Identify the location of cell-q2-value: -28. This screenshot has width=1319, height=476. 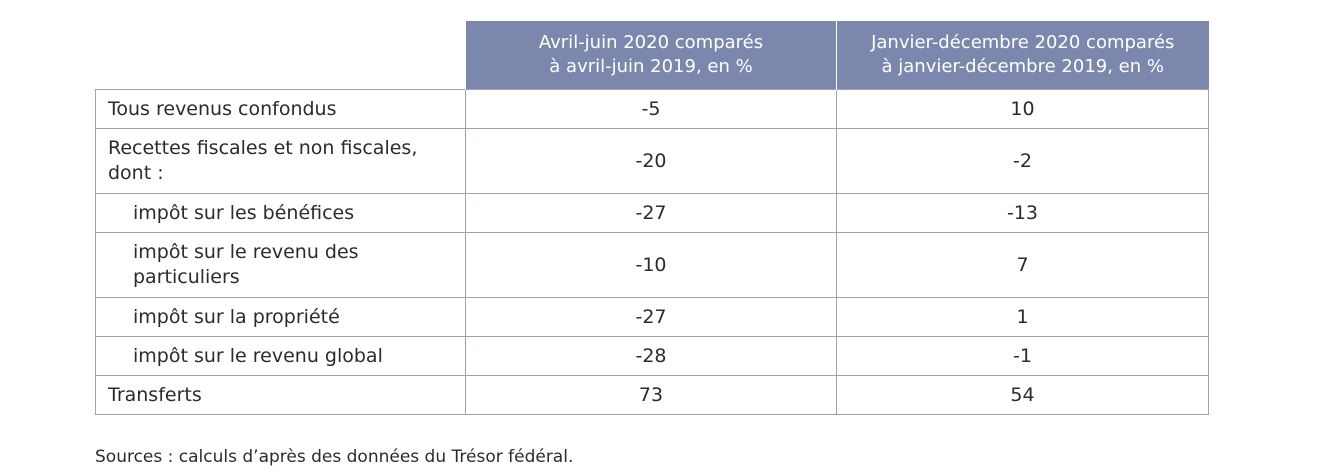
(651, 356).